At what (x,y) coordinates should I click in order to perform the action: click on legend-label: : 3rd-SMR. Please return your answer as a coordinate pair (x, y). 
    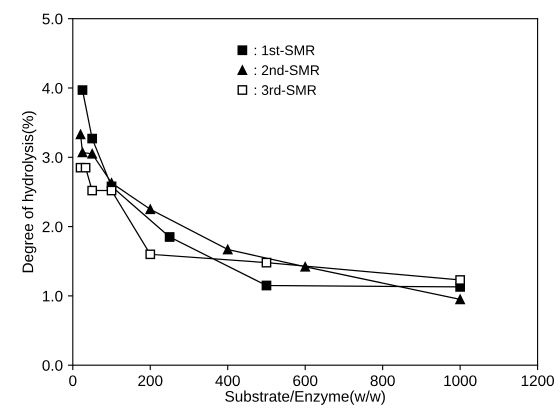
    Looking at the image, I should click on (285, 90).